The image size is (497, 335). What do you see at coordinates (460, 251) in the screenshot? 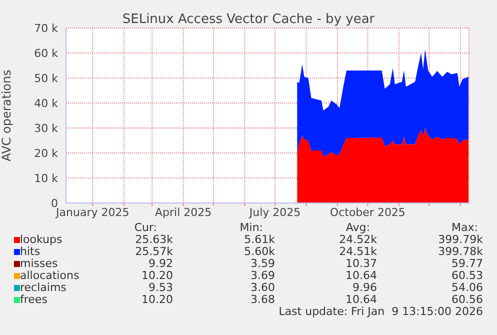
I see `text: 399.78k` at bounding box center [460, 251].